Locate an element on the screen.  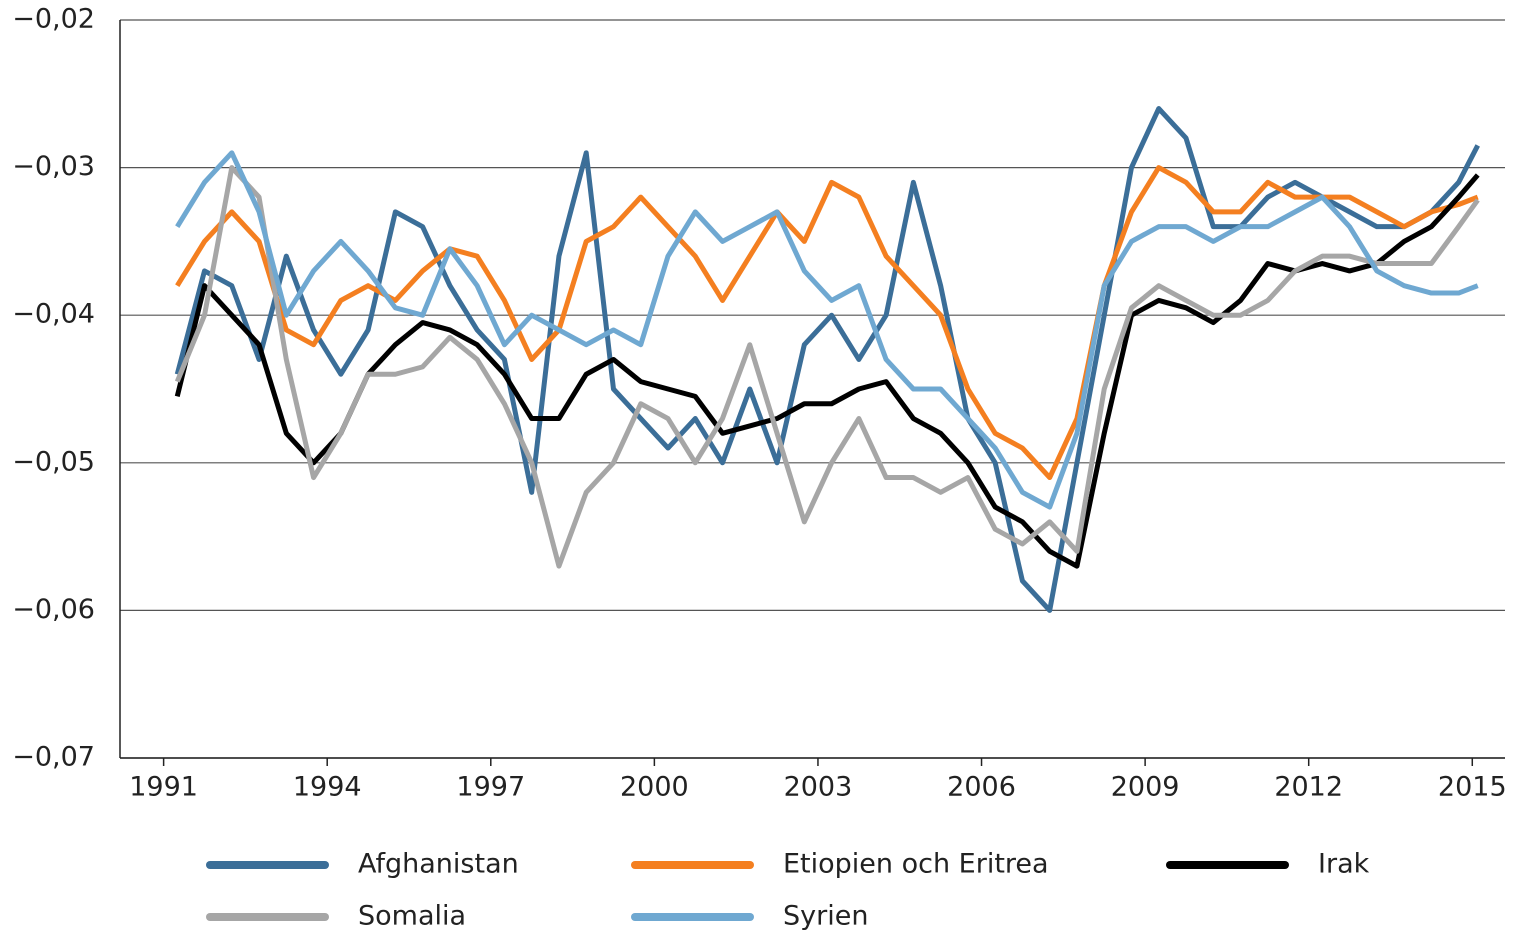
x-tick-label: 2009 is located at coordinates (1145, 787).